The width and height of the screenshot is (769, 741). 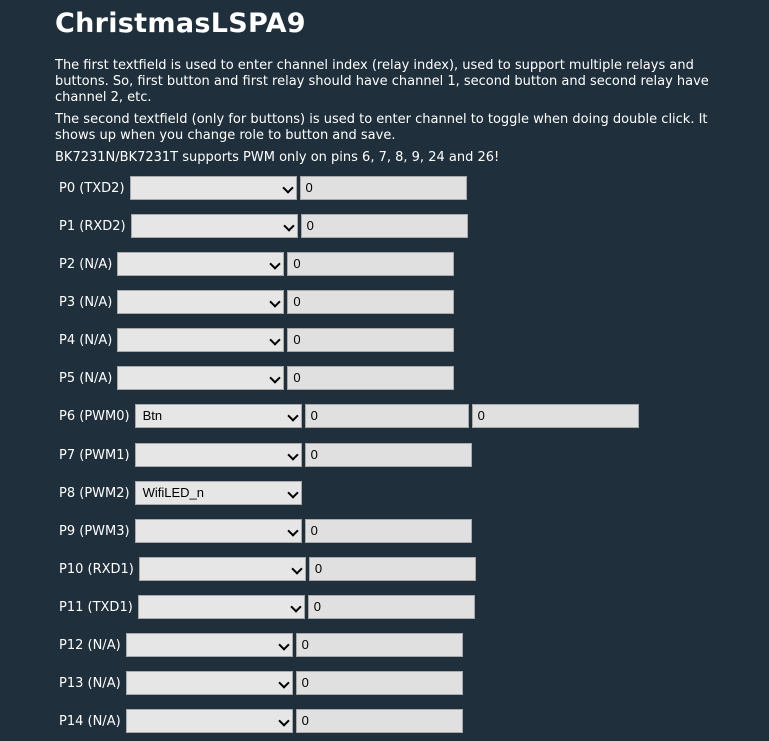 I want to click on pin-row-p5: P5 (N/A) 0, so click(x=258, y=378).